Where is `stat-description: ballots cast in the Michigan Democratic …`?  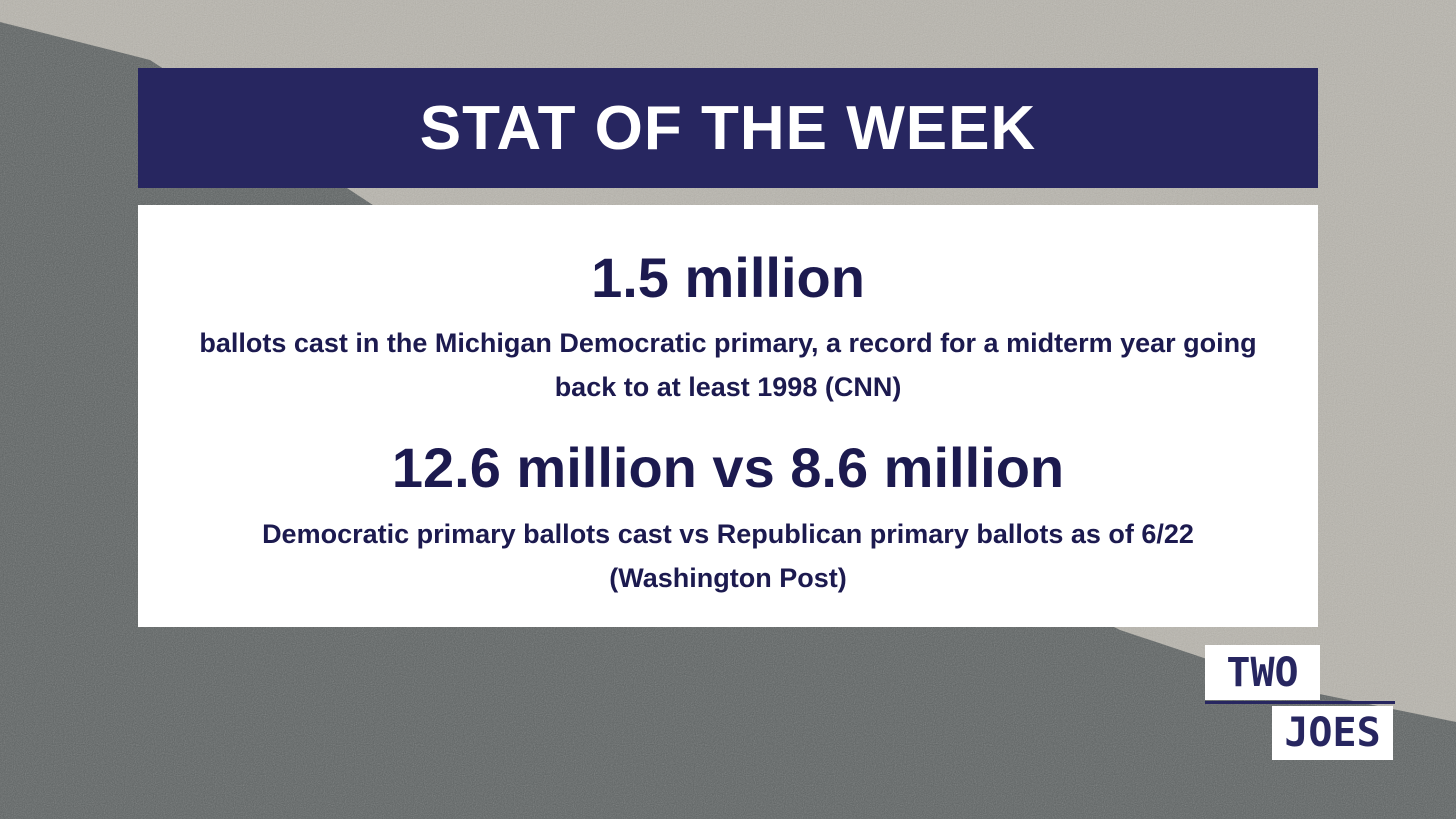
stat-description: ballots cast in the Michigan Democratic … is located at coordinates (728, 365).